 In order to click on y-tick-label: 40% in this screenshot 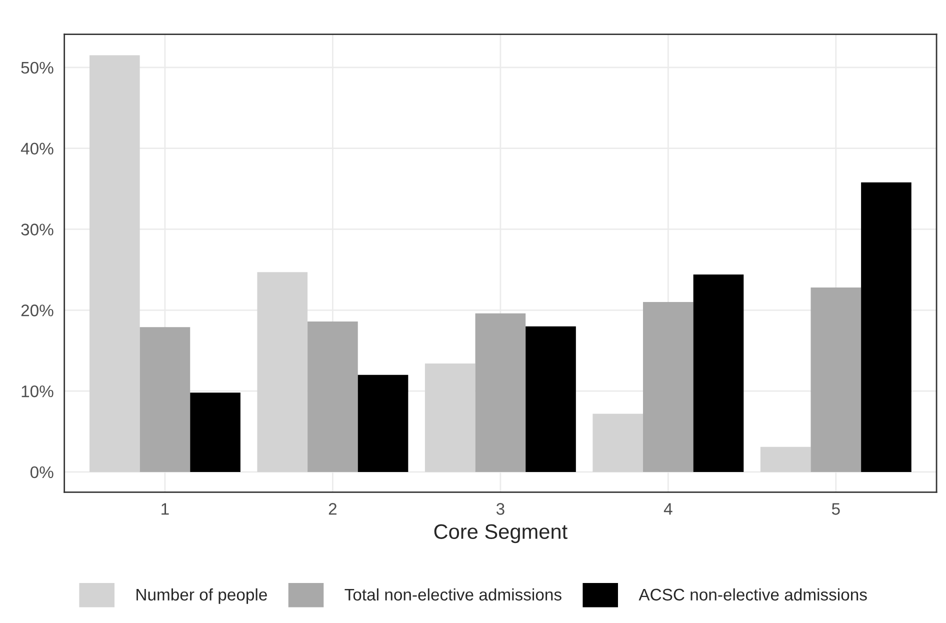, I will do `click(37, 148)`.